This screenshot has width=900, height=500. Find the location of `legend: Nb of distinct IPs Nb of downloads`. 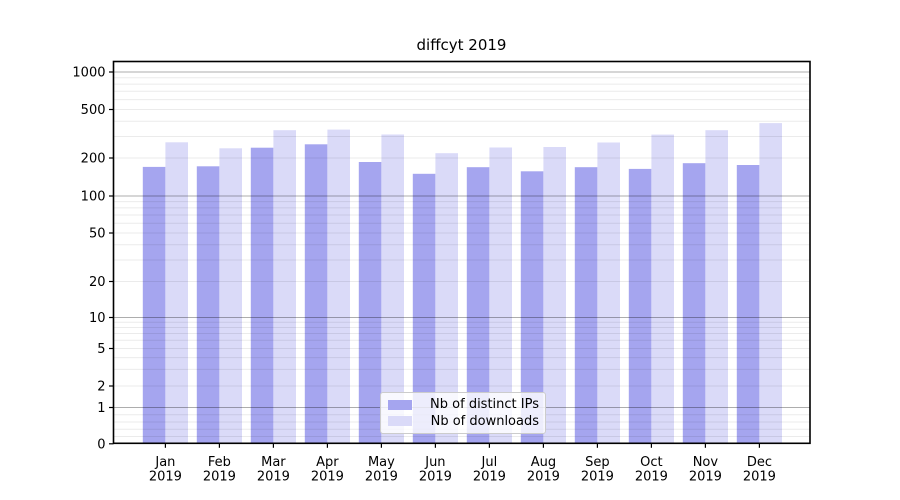

legend: Nb of distinct IPs Nb of downloads is located at coordinates (463, 413).